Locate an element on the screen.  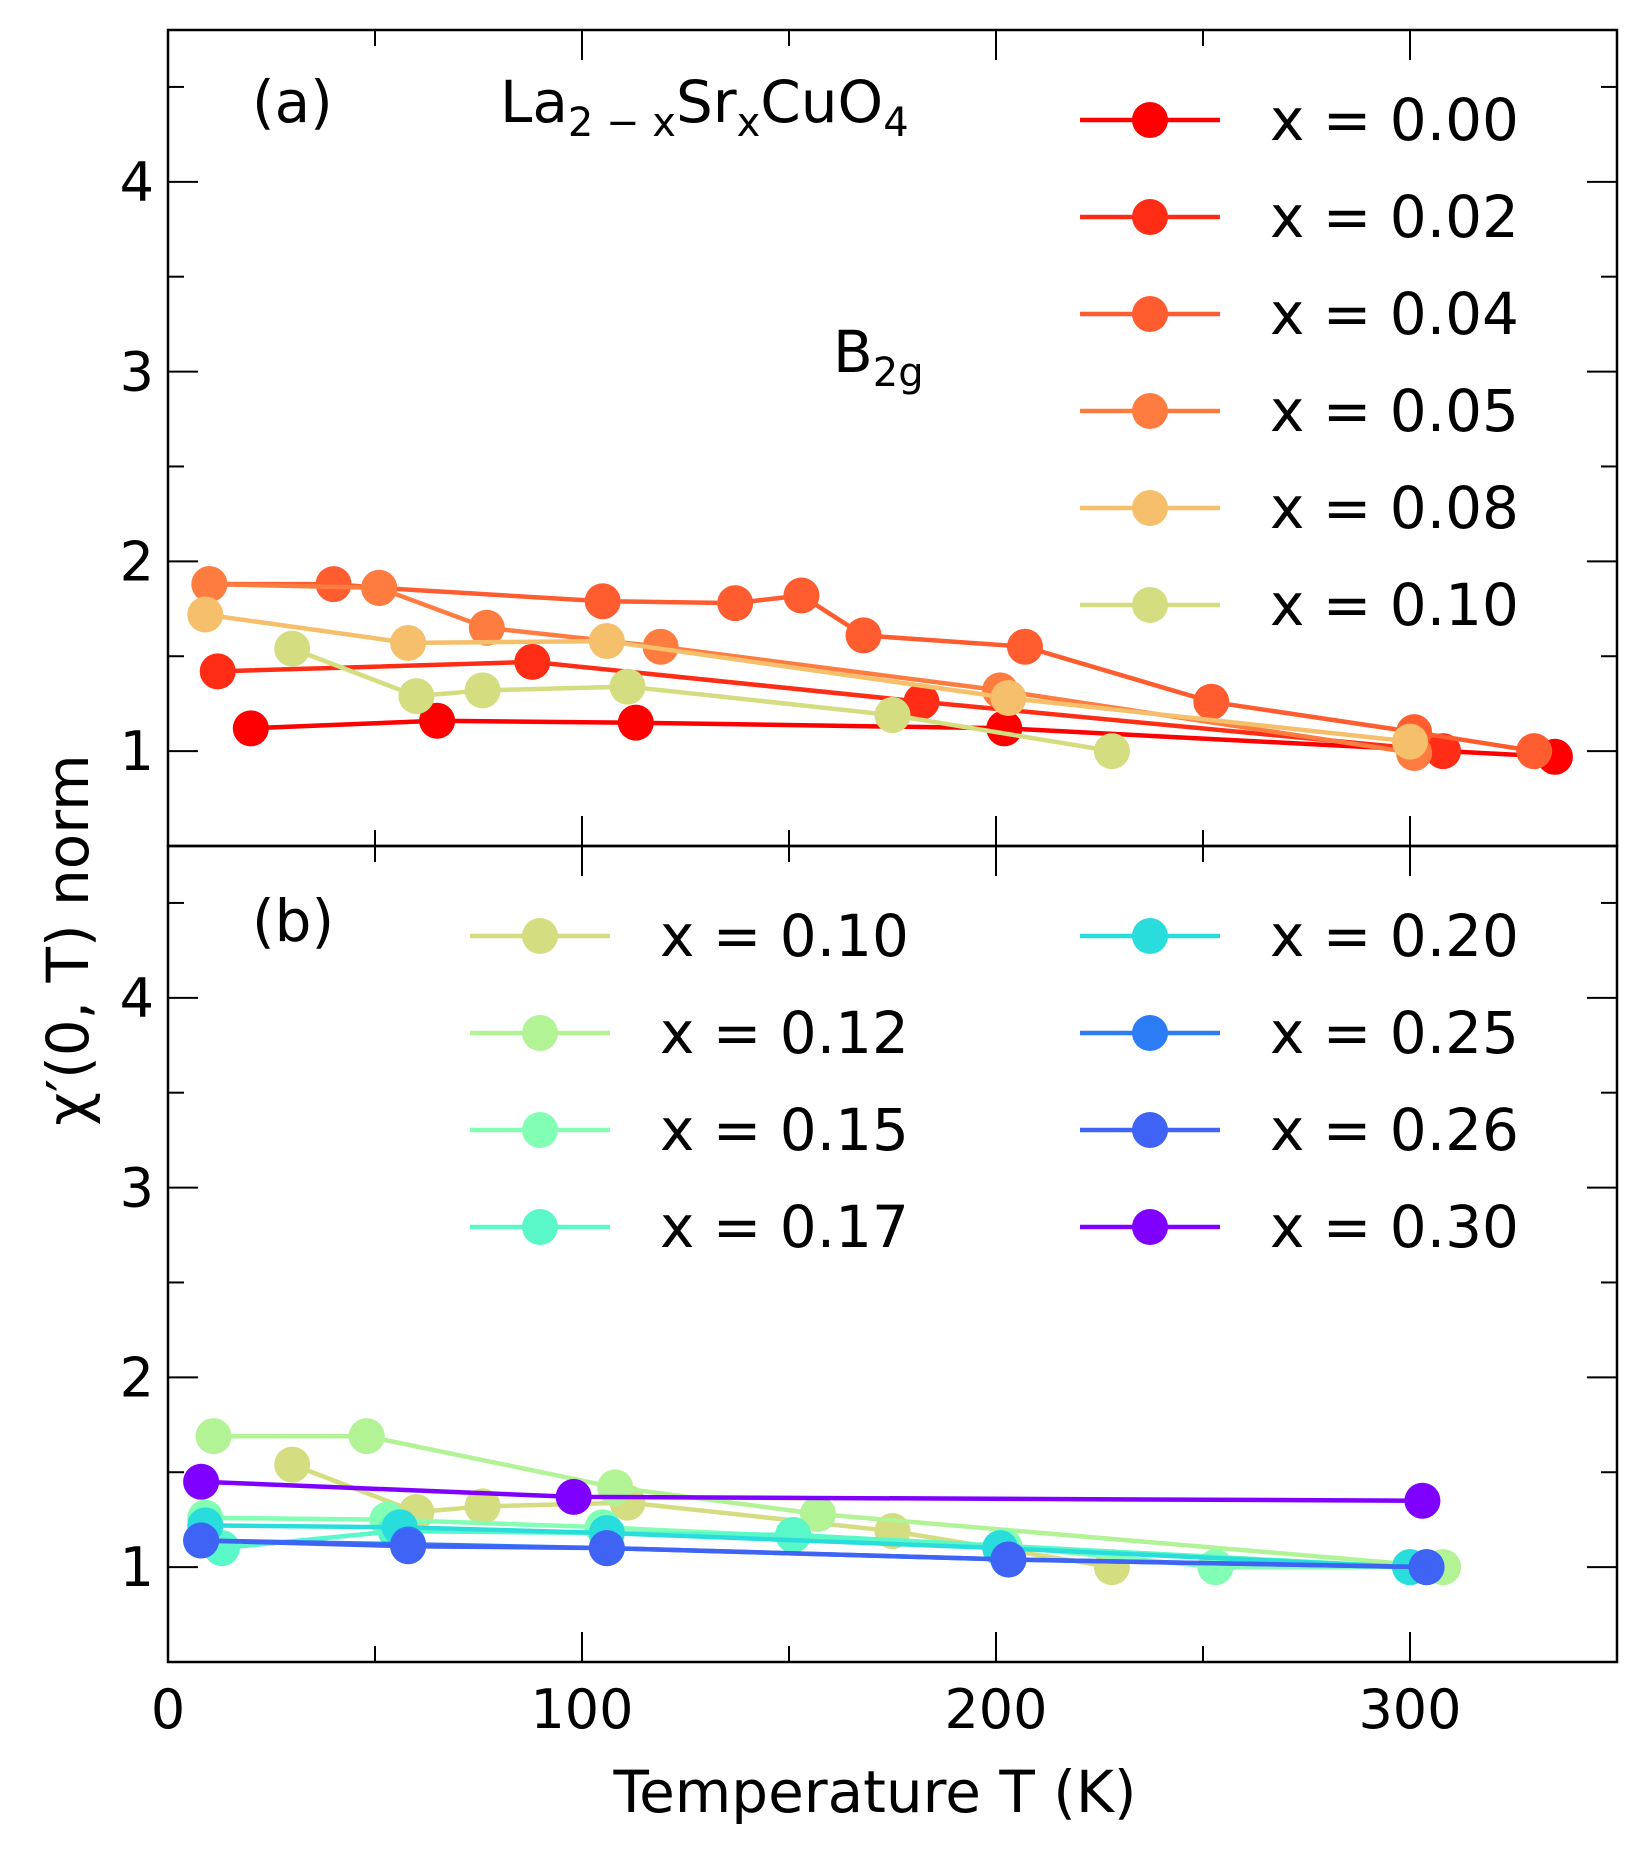
formula-title: La2 − xSrxCuO4 is located at coordinates (704, 107).